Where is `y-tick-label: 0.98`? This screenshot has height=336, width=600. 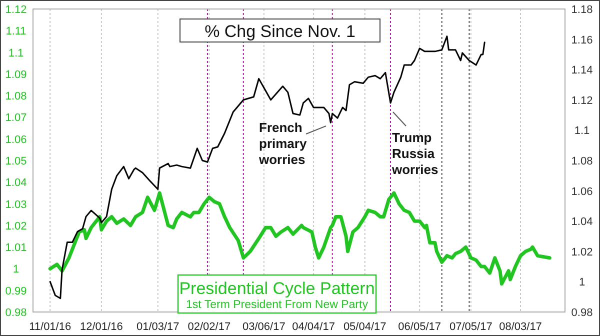 y-tick-label: 0.98 is located at coordinates (16, 313).